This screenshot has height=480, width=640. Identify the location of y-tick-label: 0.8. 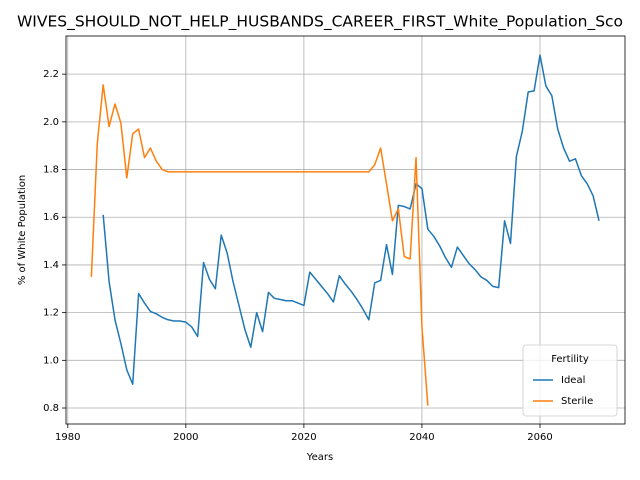
(51, 408).